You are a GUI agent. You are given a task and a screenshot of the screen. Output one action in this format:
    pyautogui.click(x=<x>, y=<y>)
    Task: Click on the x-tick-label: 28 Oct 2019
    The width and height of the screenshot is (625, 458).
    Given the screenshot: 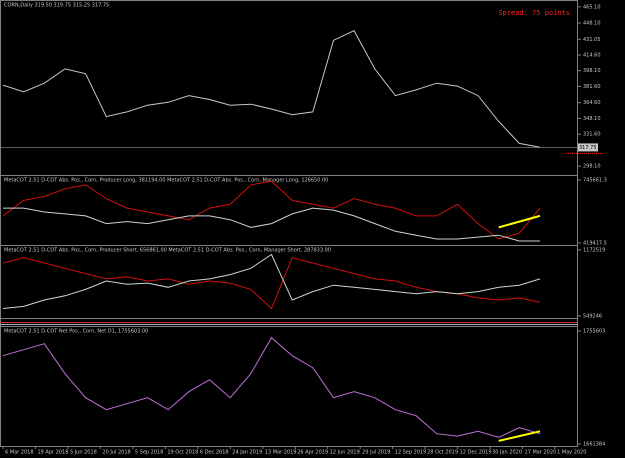 What is the action you would take?
    pyautogui.click(x=442, y=453)
    